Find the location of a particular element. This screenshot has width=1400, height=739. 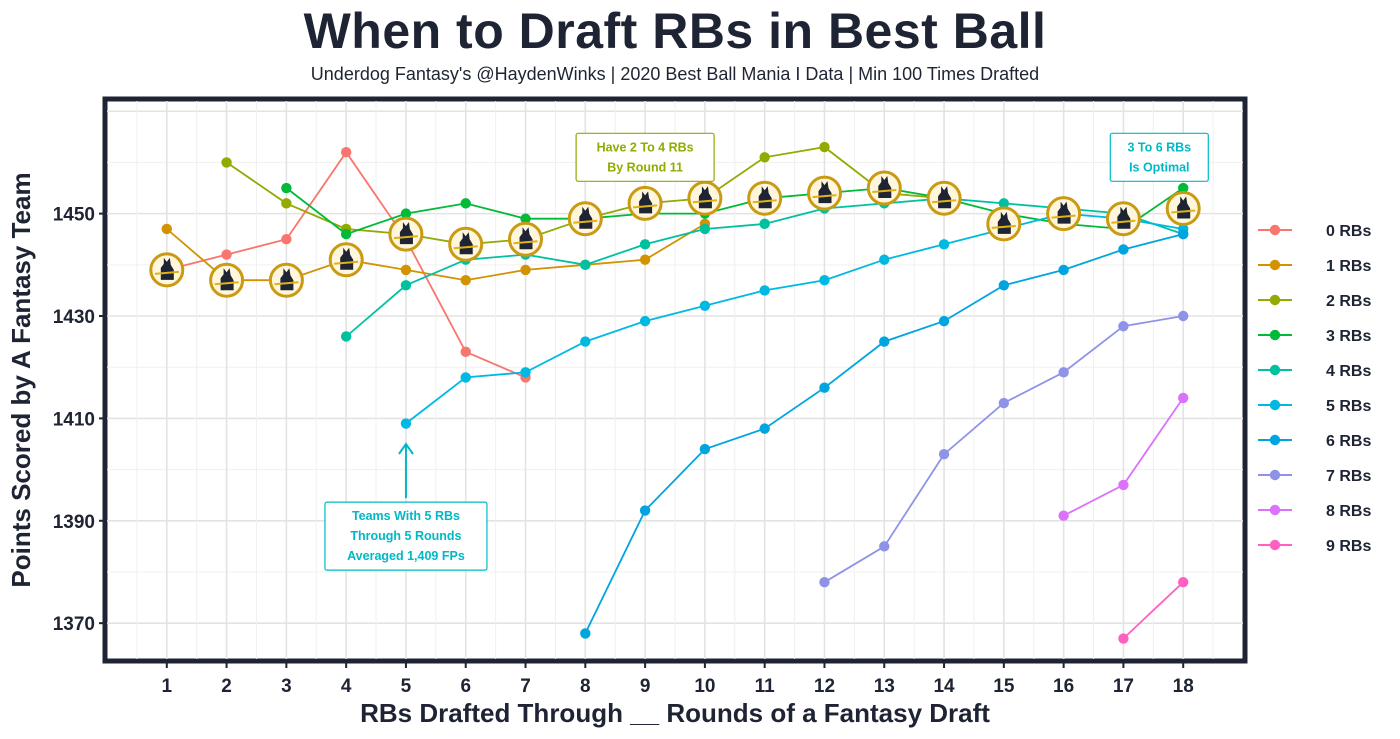

legend-item: 1 RBs is located at coordinates (1314, 266).